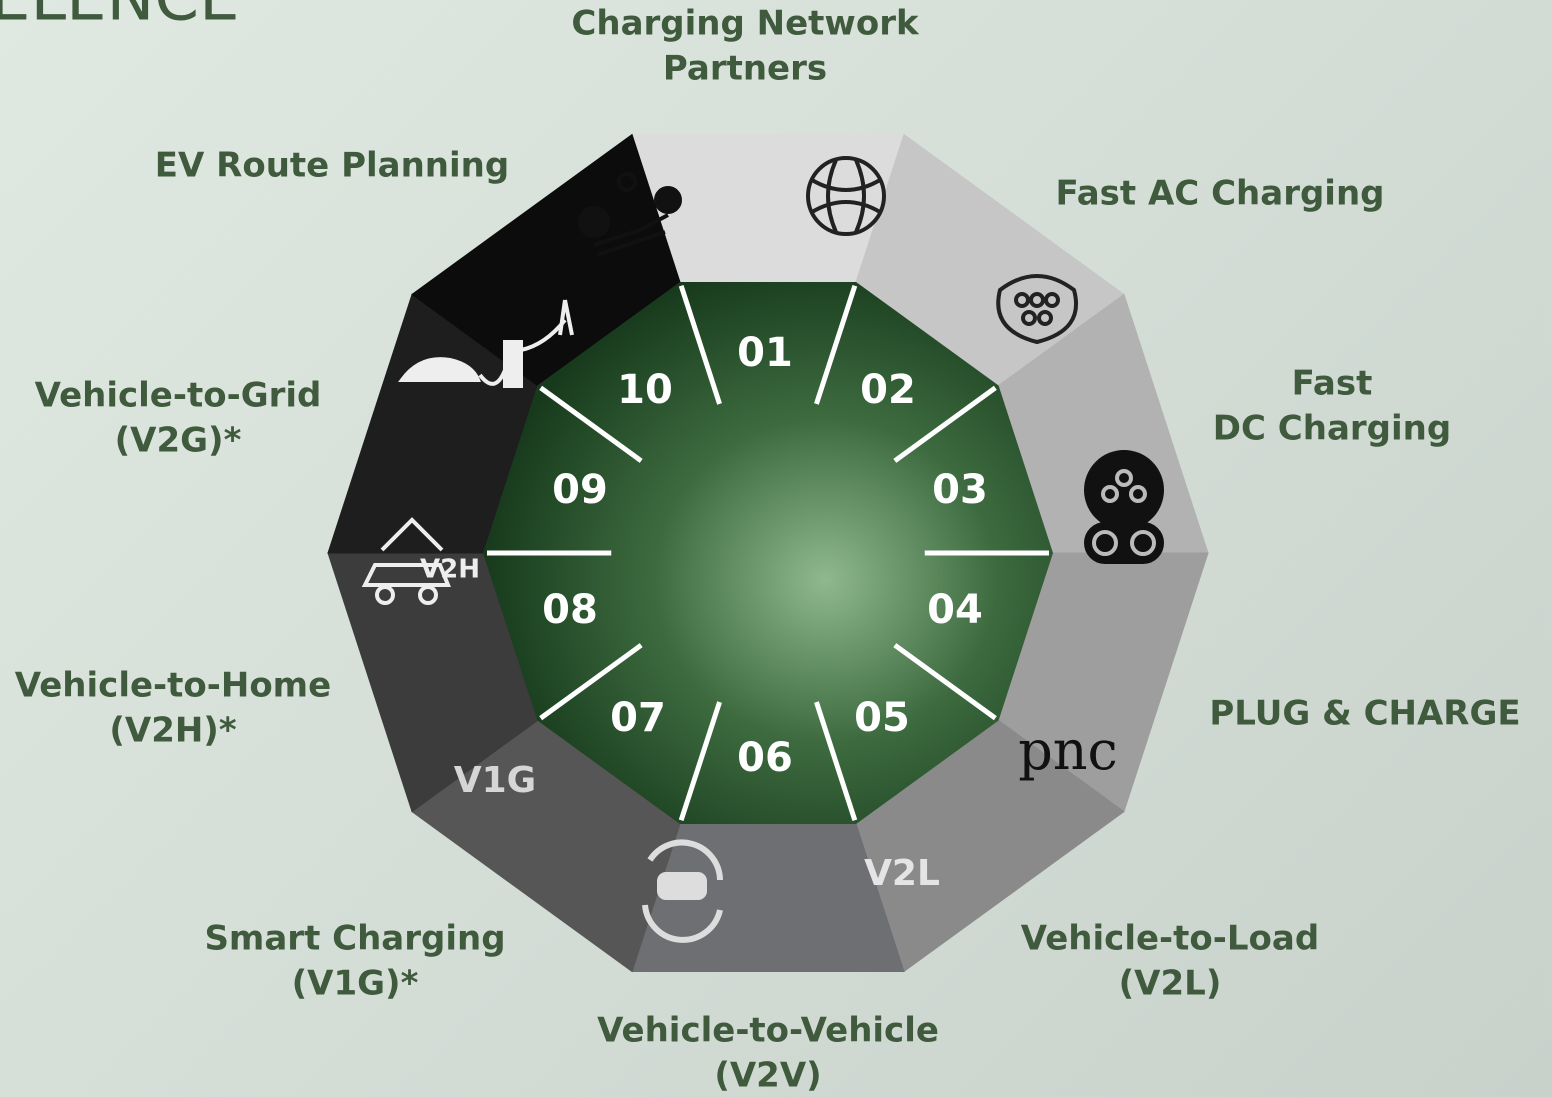 The height and width of the screenshot is (1097, 1552). What do you see at coordinates (1332, 429) in the screenshot?
I see `segment-title: DC Charging` at bounding box center [1332, 429].